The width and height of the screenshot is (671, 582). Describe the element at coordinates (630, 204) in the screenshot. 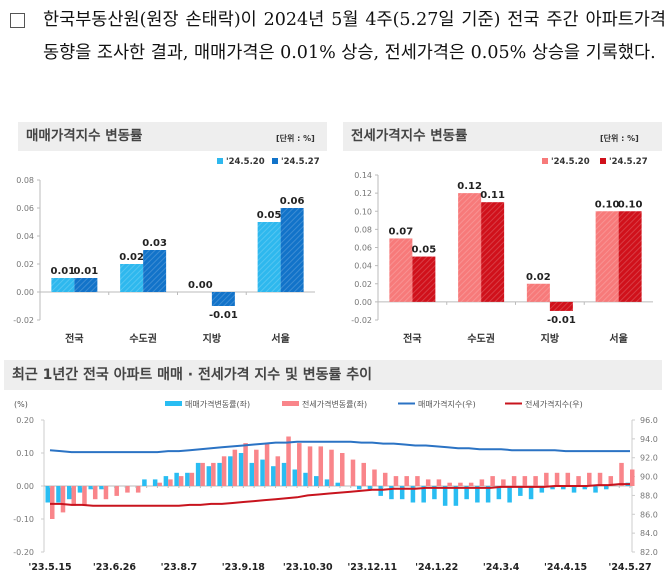

I see `data-label: 0.10` at that location.